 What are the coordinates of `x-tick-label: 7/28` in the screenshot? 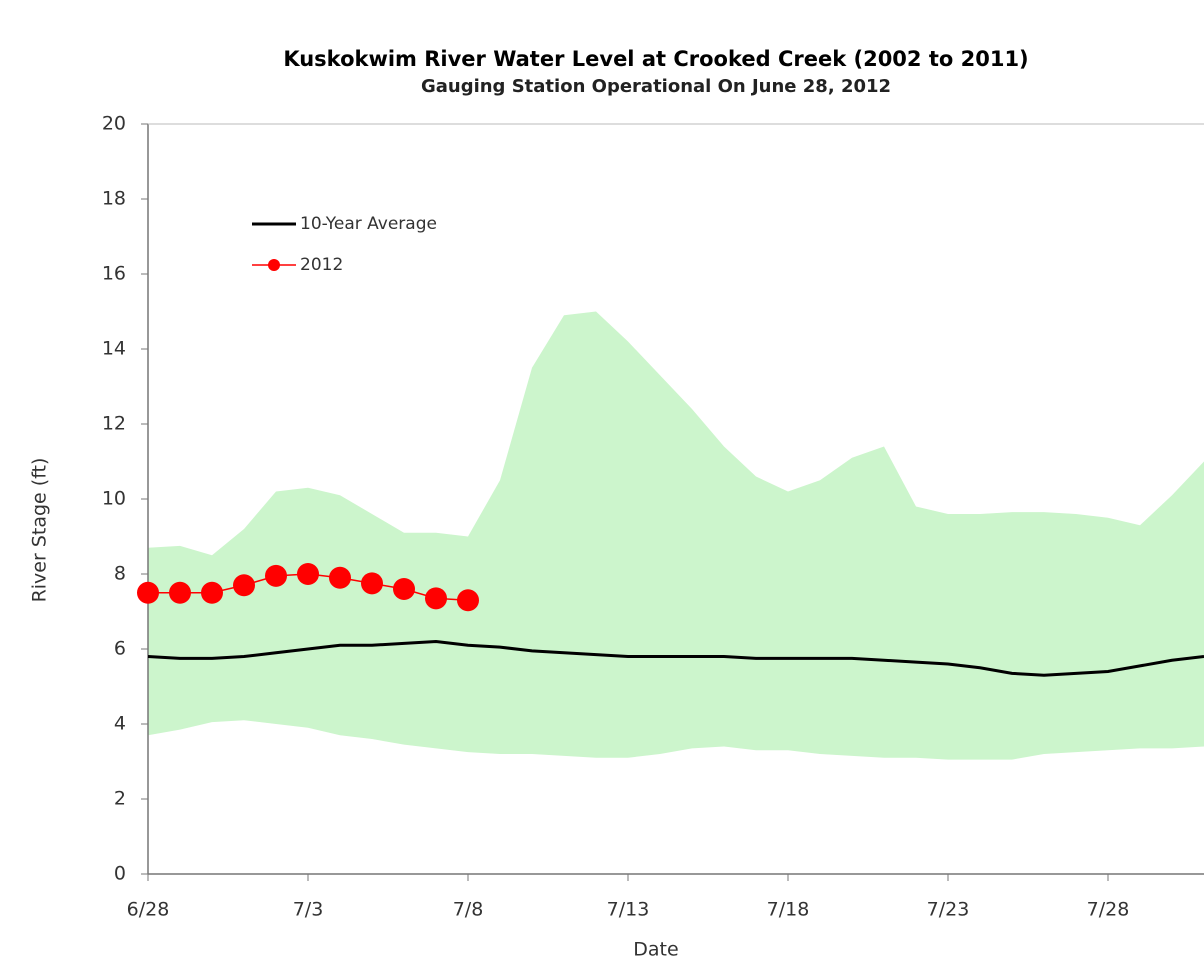 It's located at (1108, 910).